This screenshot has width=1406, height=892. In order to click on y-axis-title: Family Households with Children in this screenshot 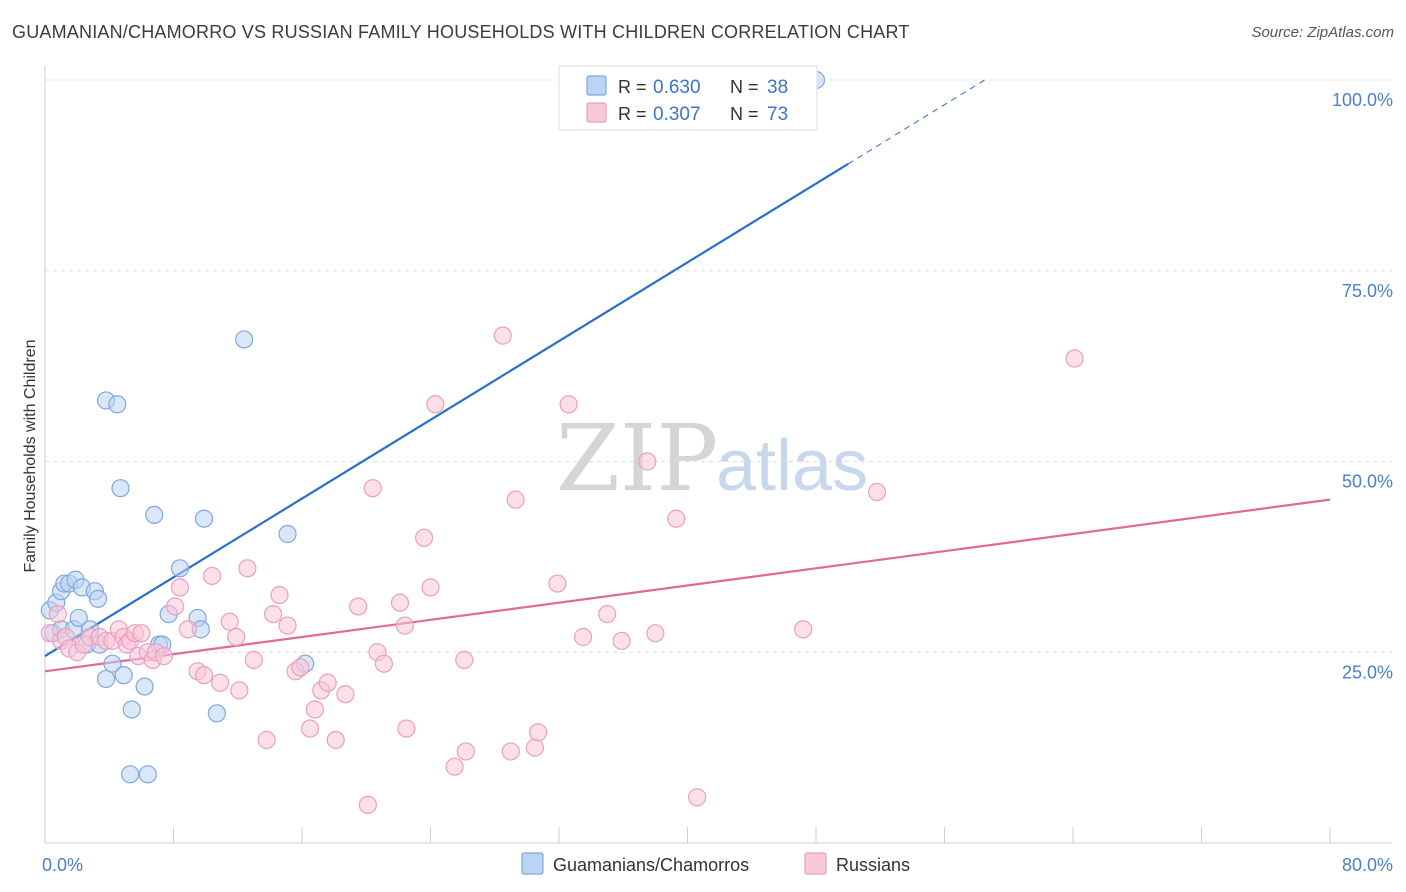, I will do `click(30, 456)`.